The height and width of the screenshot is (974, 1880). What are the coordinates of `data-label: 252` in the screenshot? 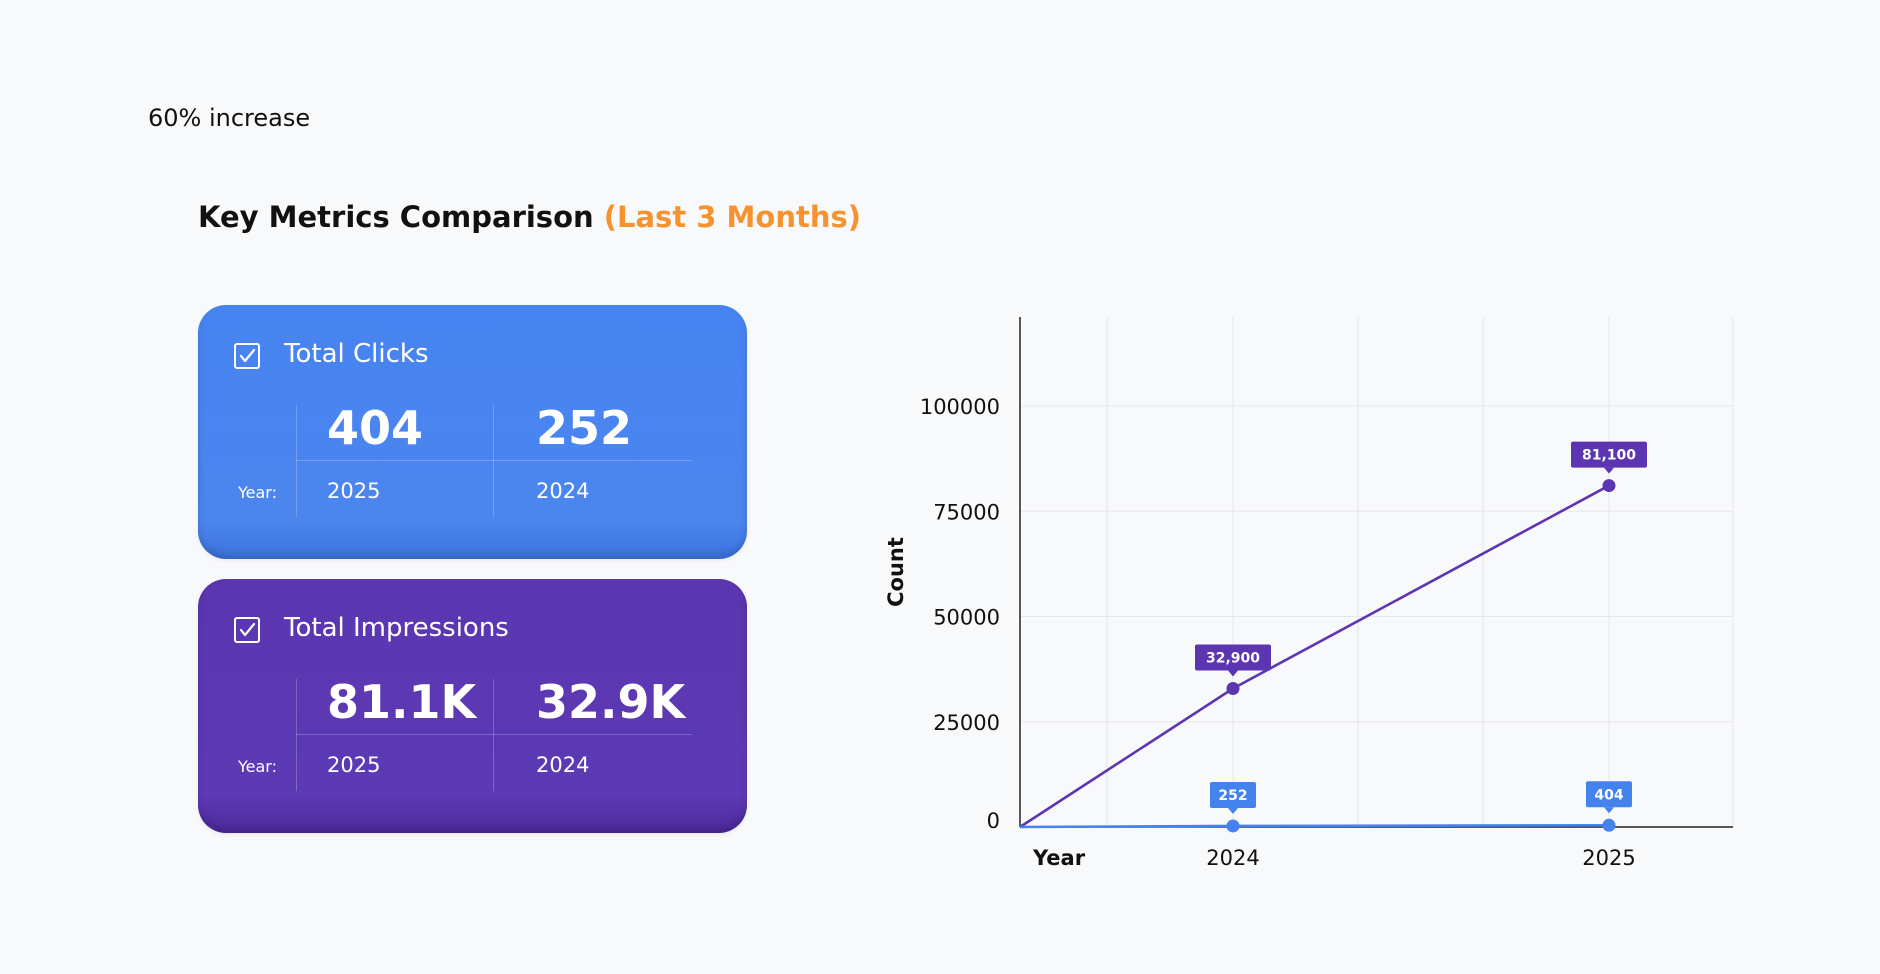 It's located at (1232, 796).